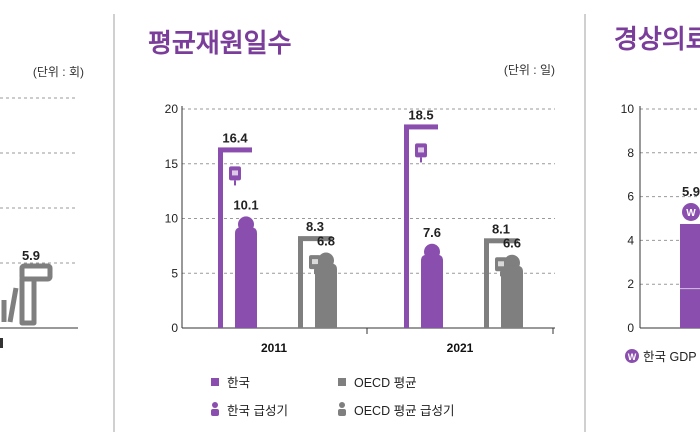  I want to click on left-value-label: 5.9, so click(31, 255).